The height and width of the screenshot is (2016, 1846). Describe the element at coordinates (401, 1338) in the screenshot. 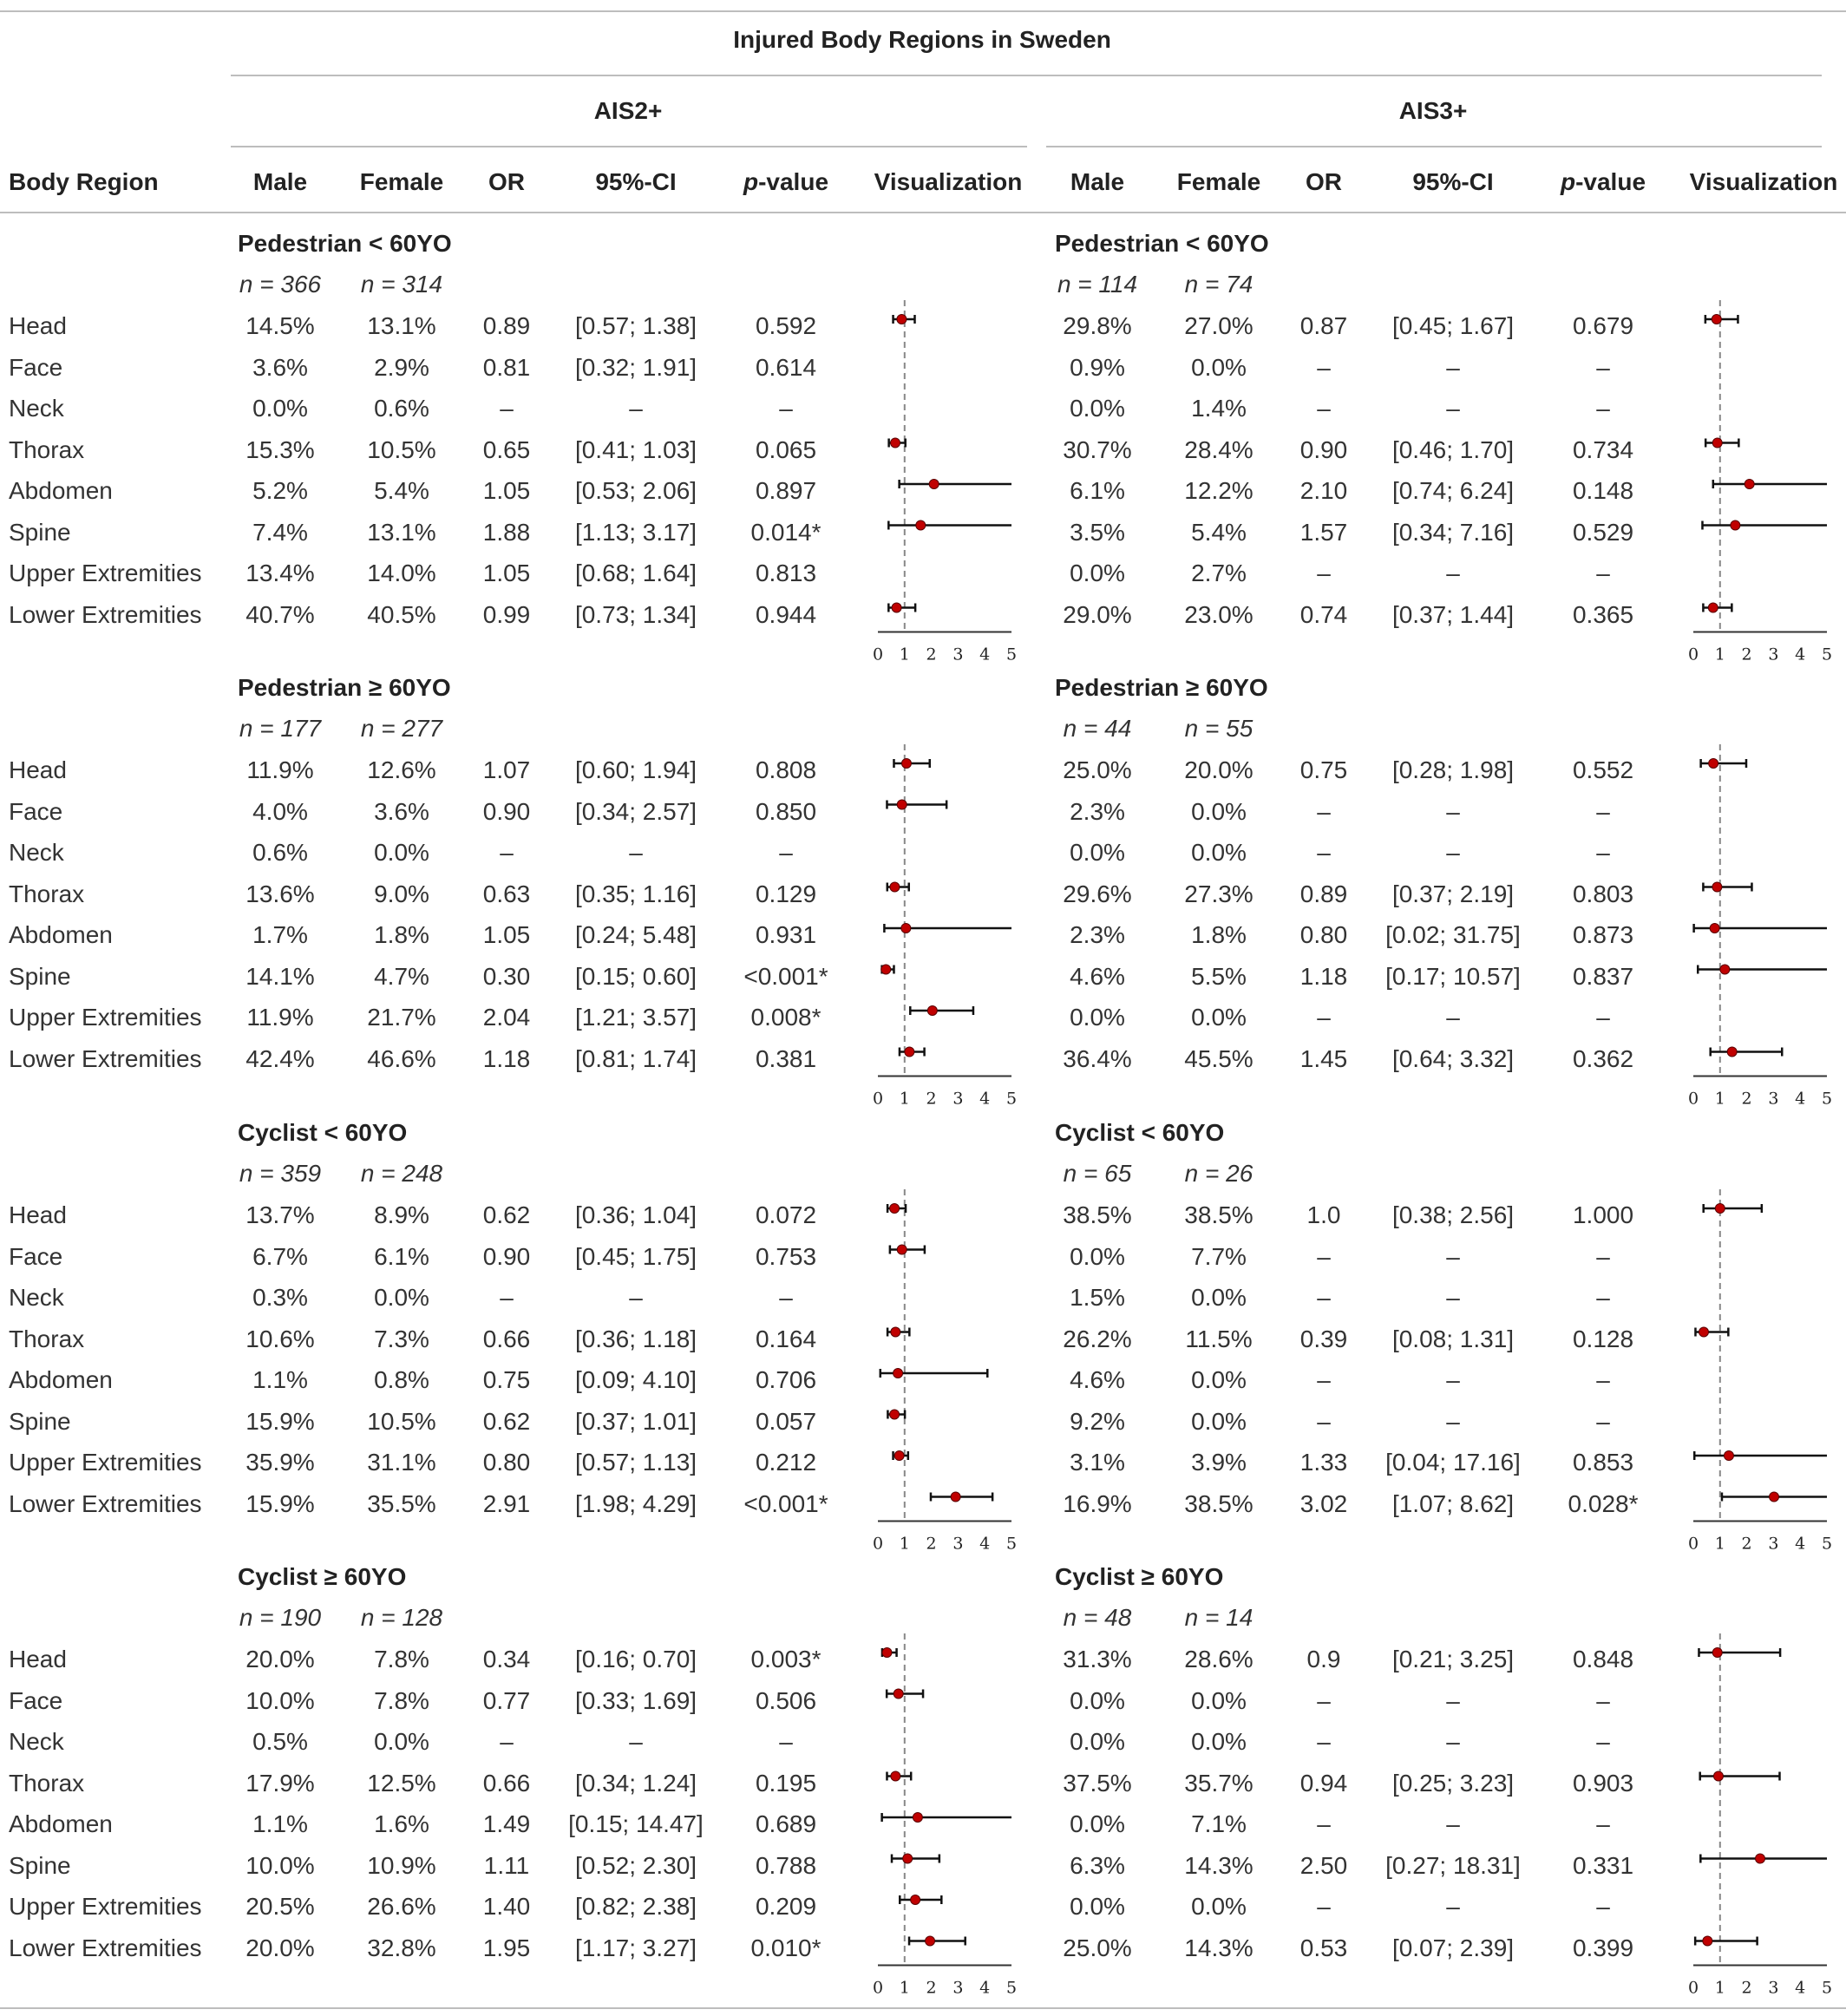

I see `cell-female: 7.3%` at that location.